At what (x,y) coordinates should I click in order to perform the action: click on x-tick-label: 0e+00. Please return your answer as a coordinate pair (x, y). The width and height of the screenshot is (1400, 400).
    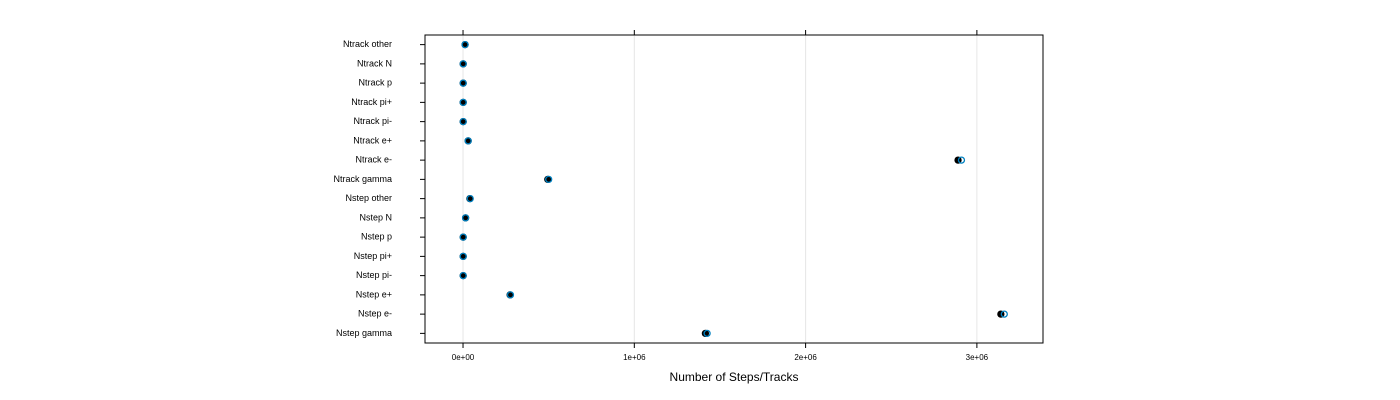
    Looking at the image, I should click on (463, 357).